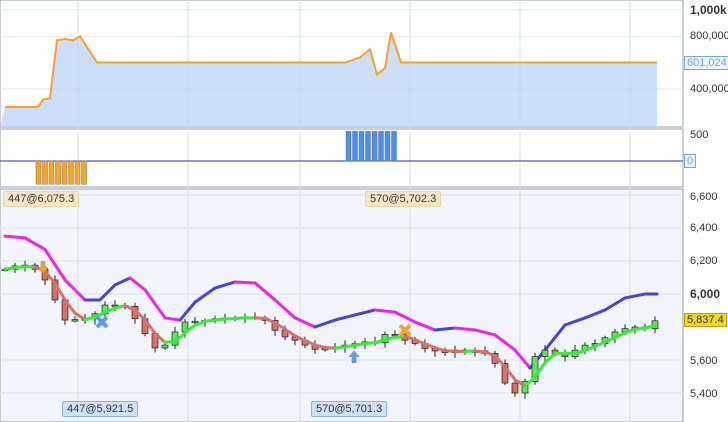 The width and height of the screenshot is (728, 422). Describe the element at coordinates (704, 261) in the screenshot. I see `price-tick: 6,200` at that location.